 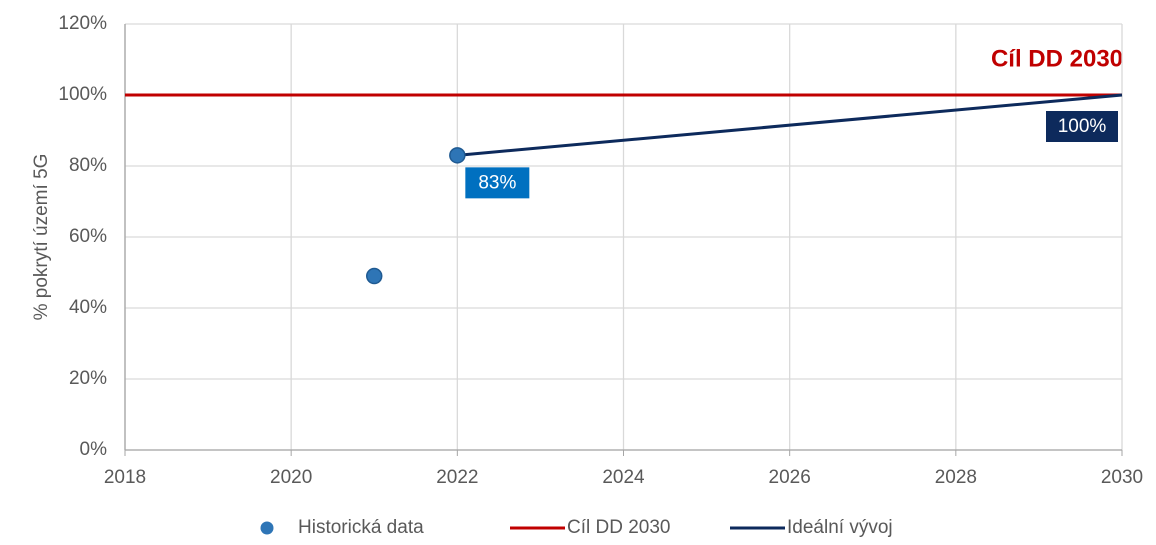 What do you see at coordinates (623, 477) in the screenshot?
I see `x-tick-label: 2024` at bounding box center [623, 477].